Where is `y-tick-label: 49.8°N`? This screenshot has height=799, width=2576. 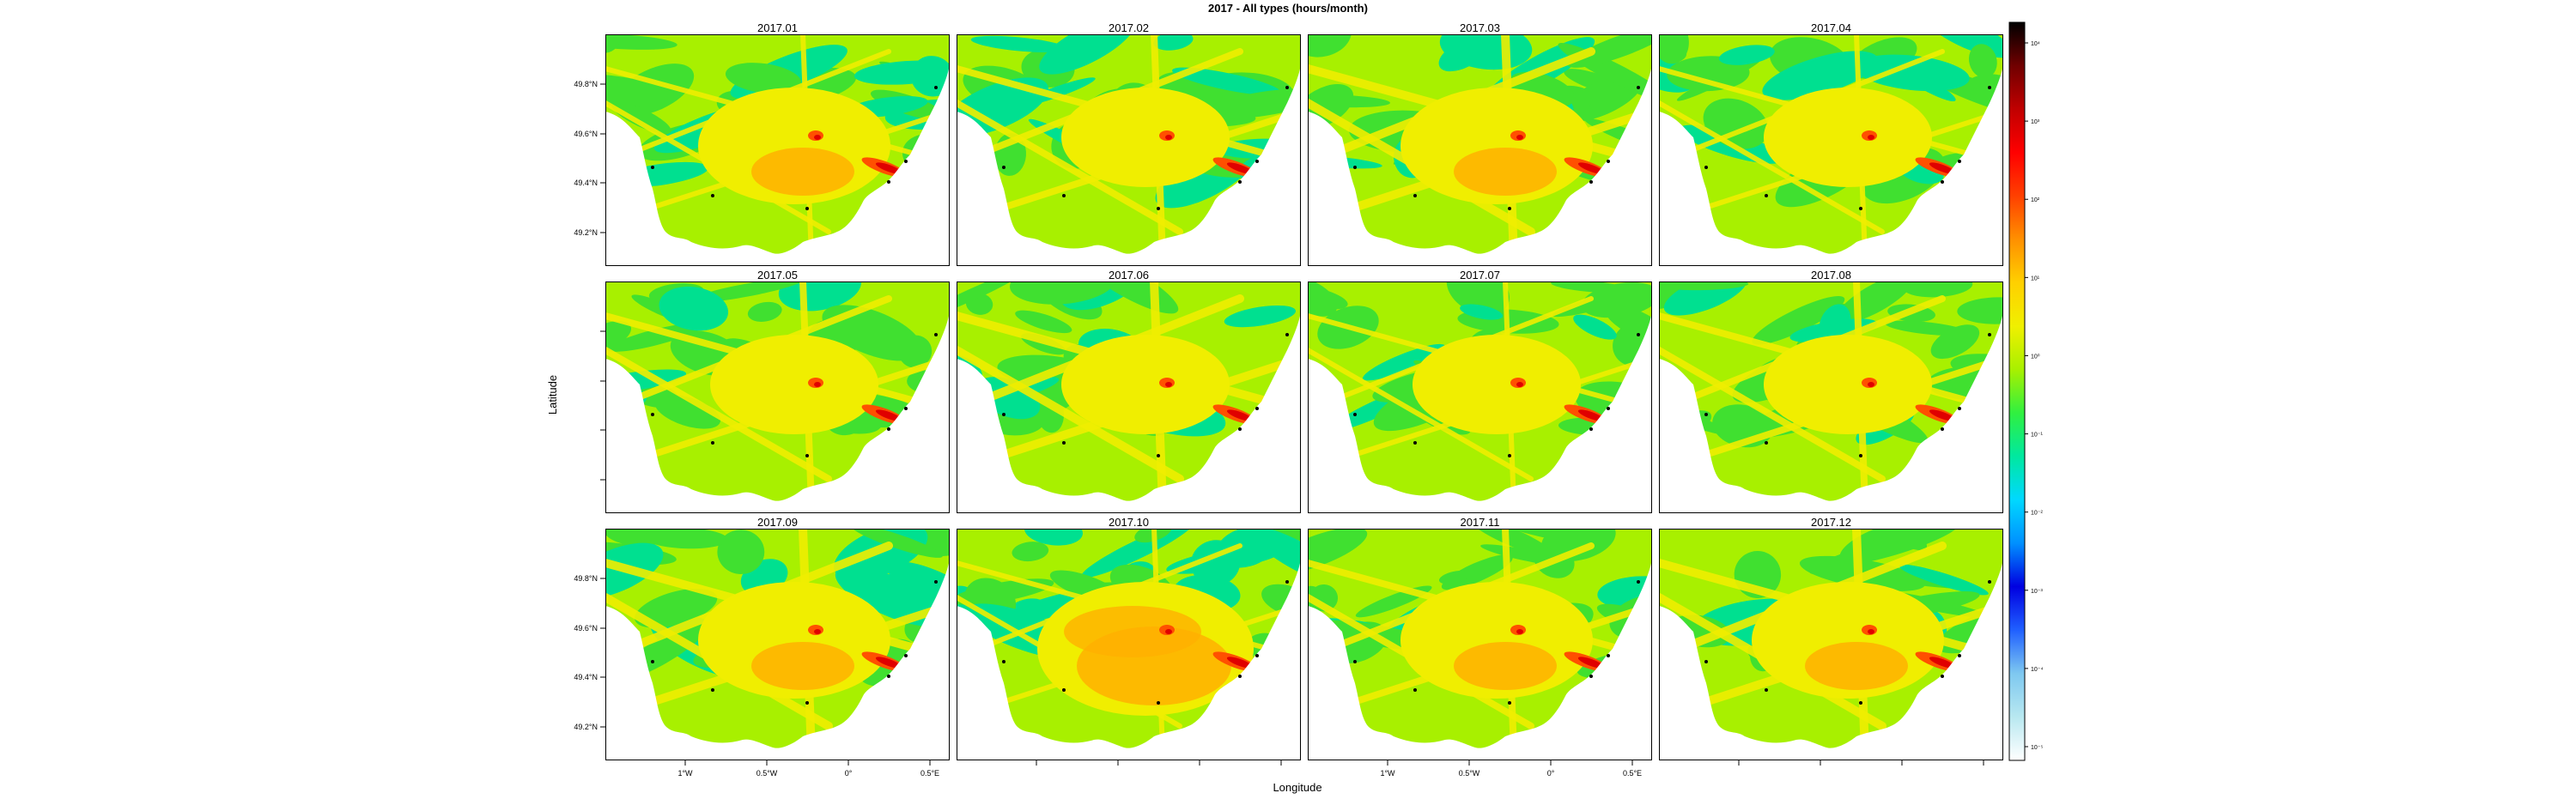 y-tick-label: 49.8°N is located at coordinates (586, 579).